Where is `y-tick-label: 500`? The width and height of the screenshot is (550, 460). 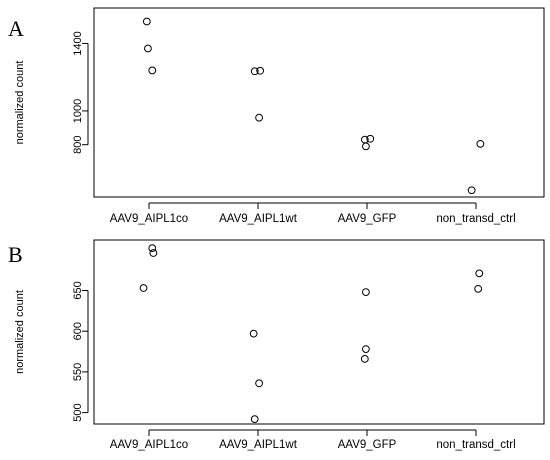
y-tick-label: 500 is located at coordinates (78, 412).